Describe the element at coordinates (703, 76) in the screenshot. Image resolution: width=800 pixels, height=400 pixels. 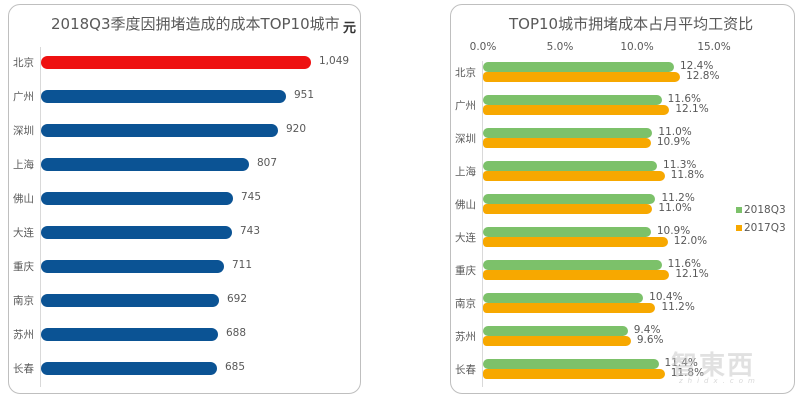
I see `ratio-value-2017q3: 12.8%` at that location.